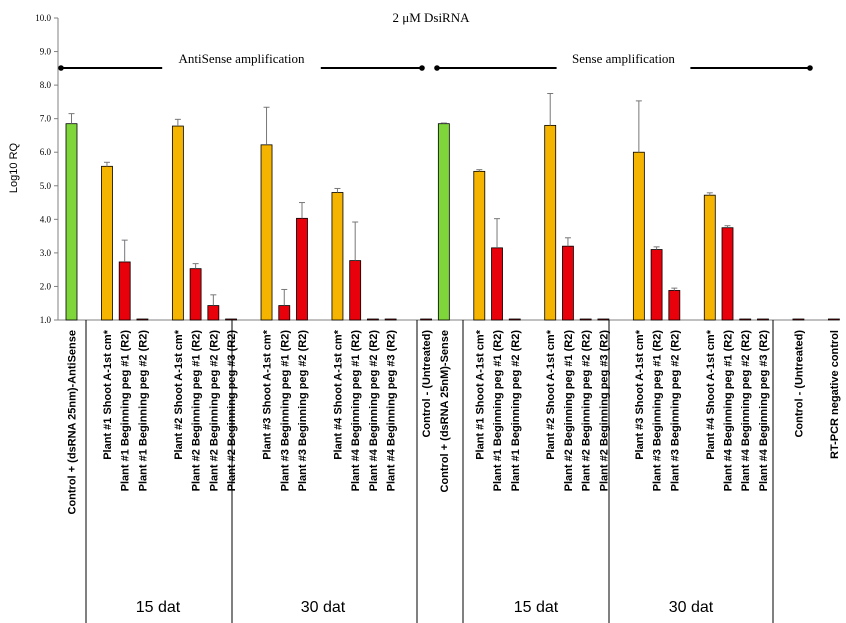  I want to click on y-tick-label: 7.0, so click(46, 119).